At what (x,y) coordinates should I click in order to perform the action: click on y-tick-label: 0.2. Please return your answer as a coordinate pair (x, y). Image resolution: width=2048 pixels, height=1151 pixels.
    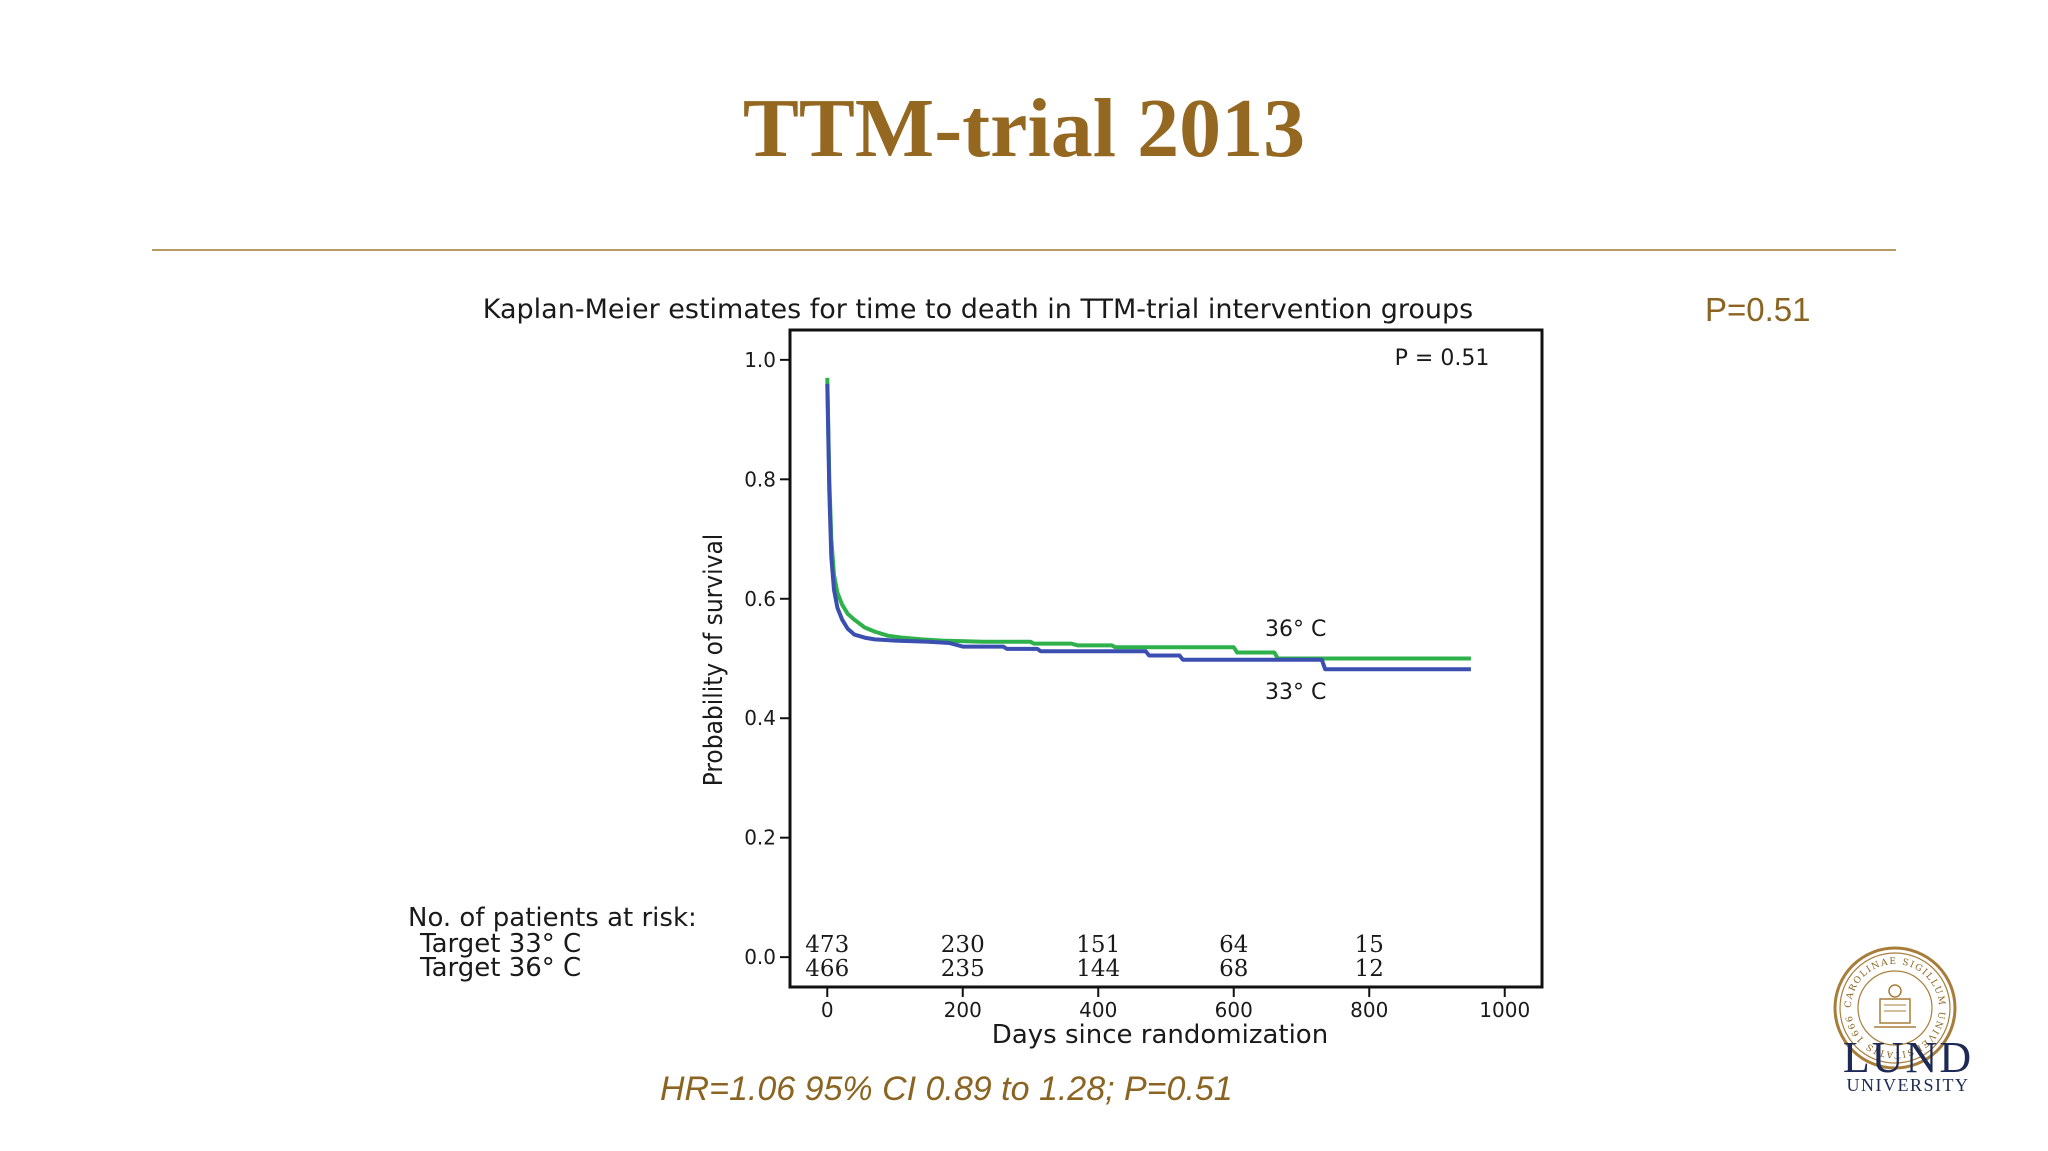
    Looking at the image, I should click on (760, 838).